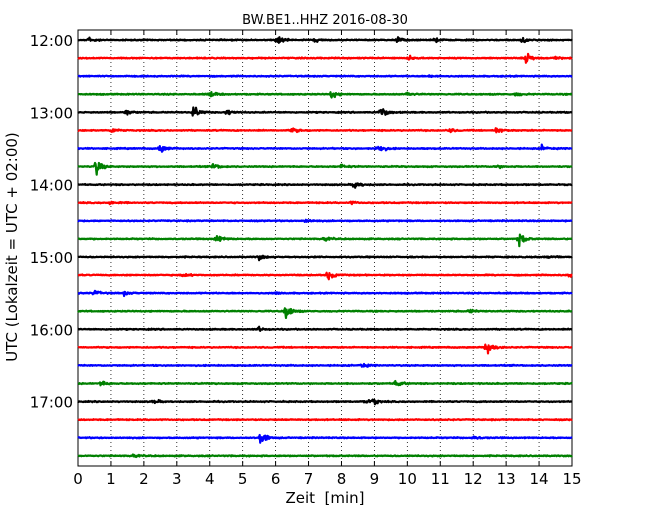  Describe the element at coordinates (51, 258) in the screenshot. I see `y-tick-label: 15:00` at that location.